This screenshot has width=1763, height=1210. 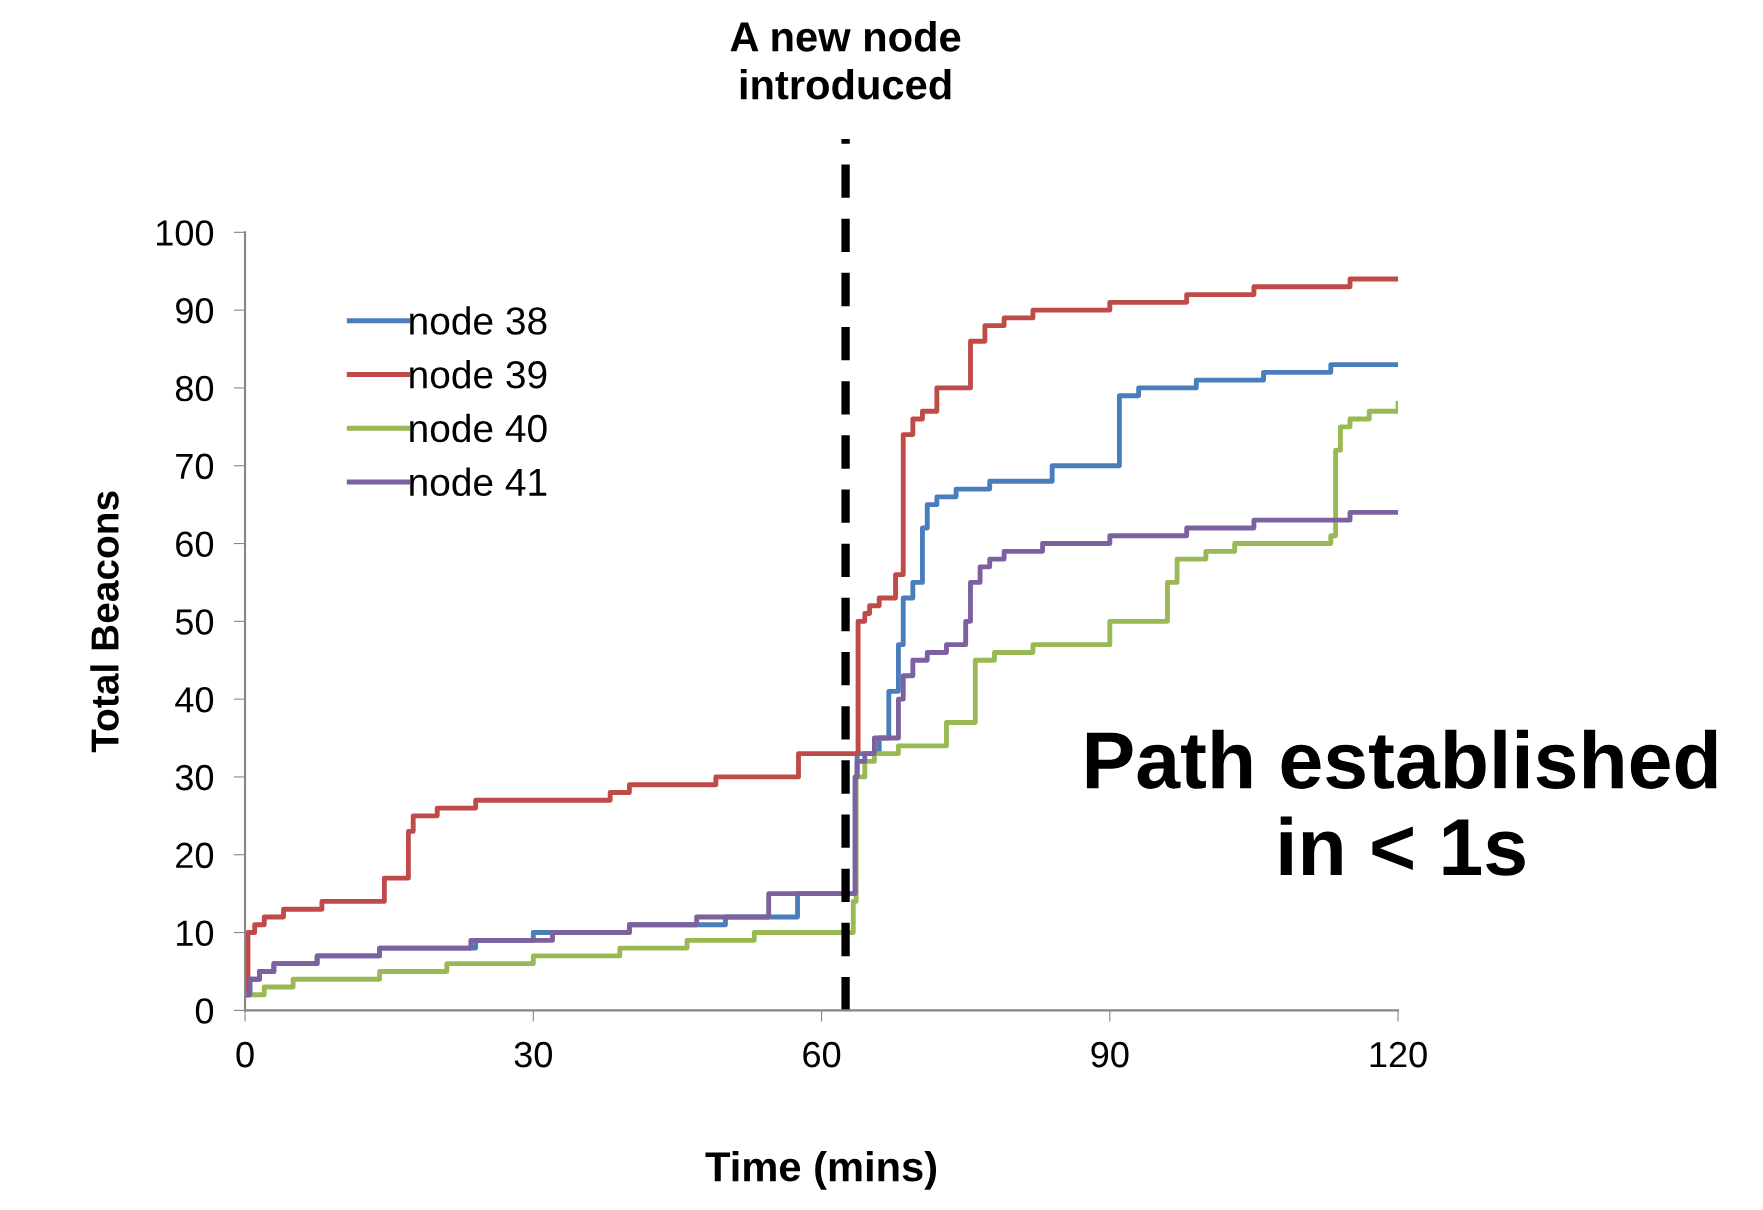 I want to click on x-tick-label: 30, so click(x=533, y=1054).